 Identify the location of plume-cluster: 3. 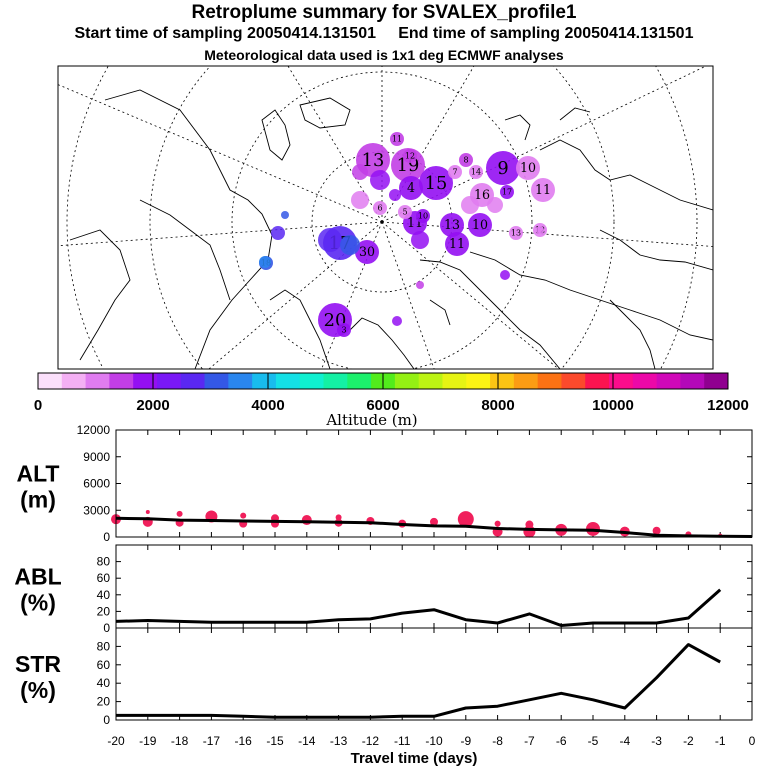
(344, 330).